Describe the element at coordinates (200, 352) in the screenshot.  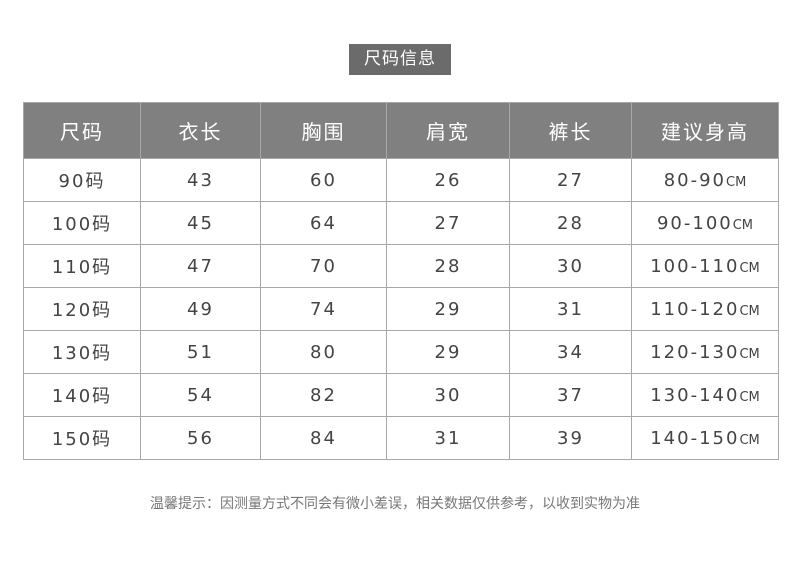
I see `table-cell: 51` at that location.